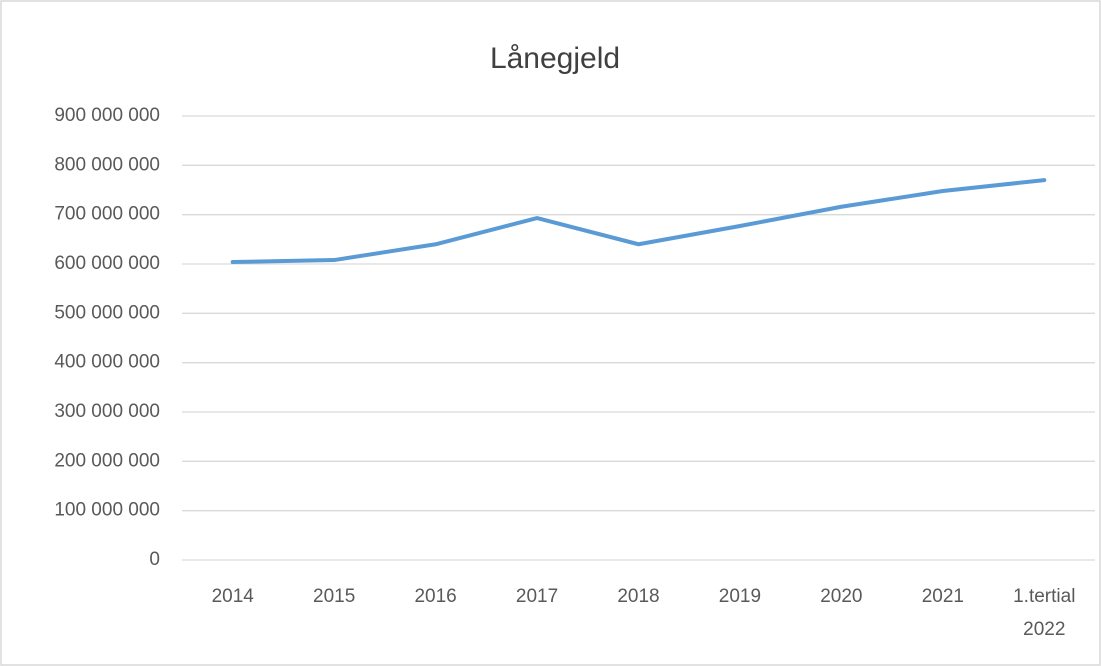 The image size is (1101, 666). What do you see at coordinates (107, 115) in the screenshot?
I see `y-tick-label: 900 000 000` at bounding box center [107, 115].